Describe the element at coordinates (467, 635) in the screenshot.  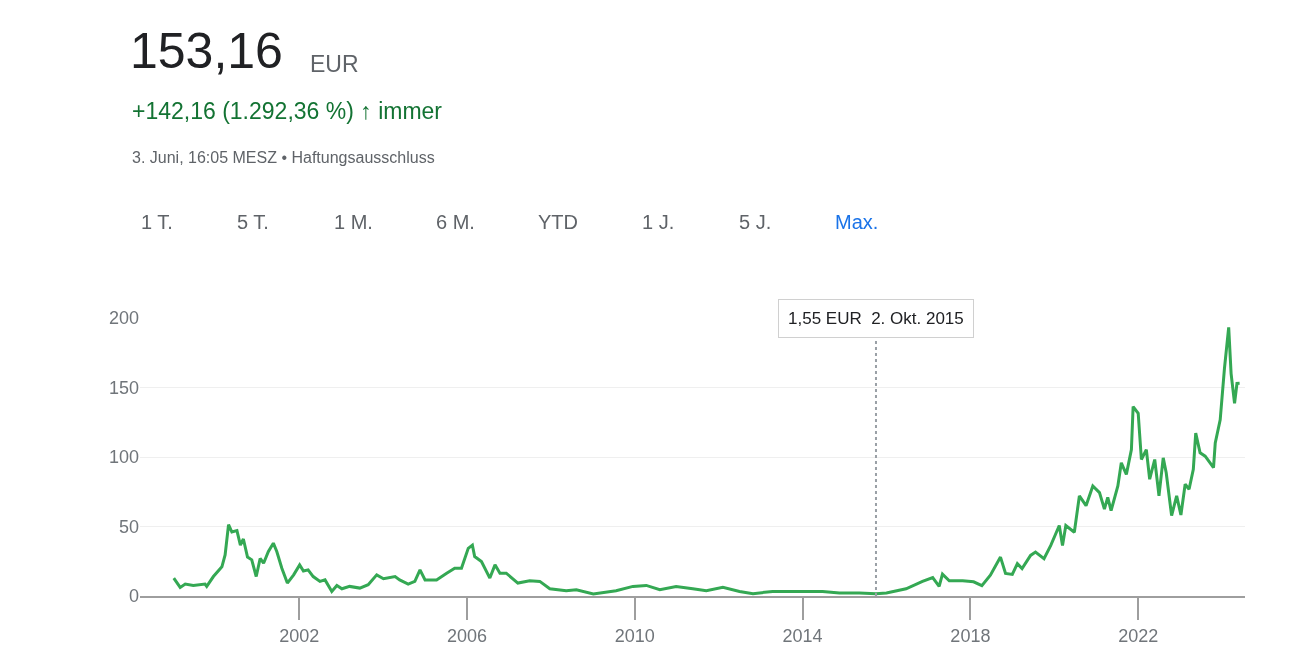
I see `x-tick-label: 2006` at that location.